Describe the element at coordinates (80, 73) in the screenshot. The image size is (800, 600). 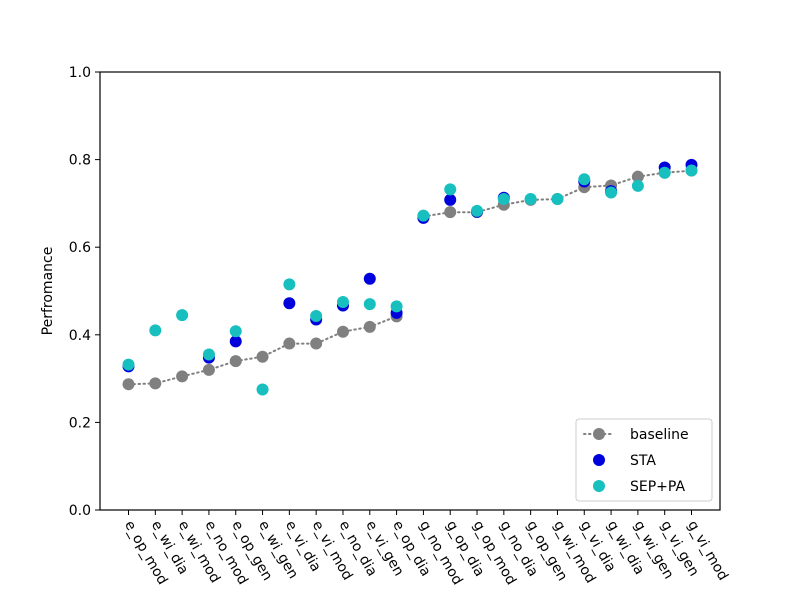
I see `y-tick-label: 1.0` at that location.